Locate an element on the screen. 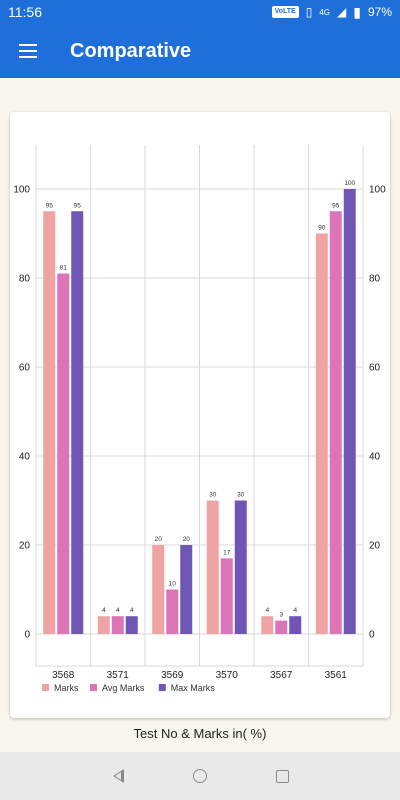 The image size is (400, 800). y-tick-label-right: 80 is located at coordinates (375, 279).